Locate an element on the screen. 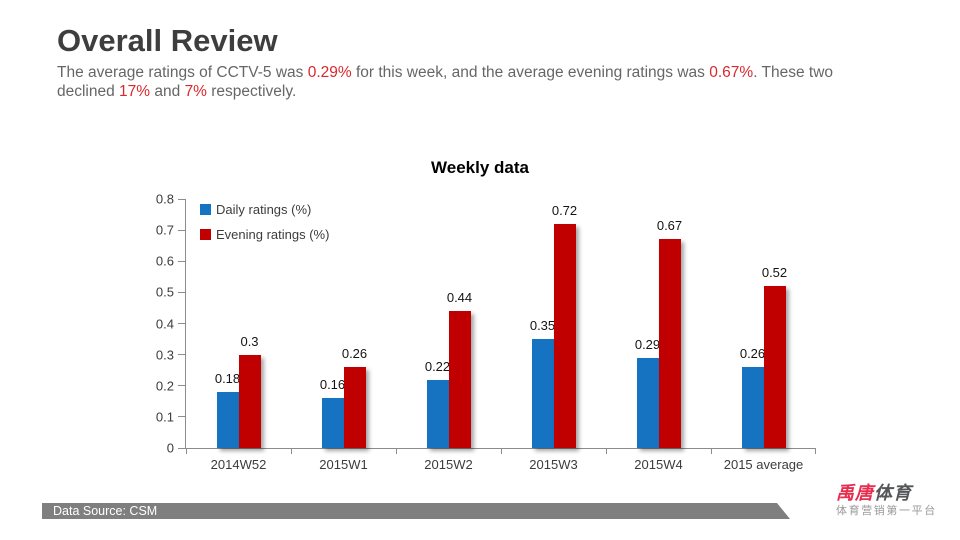 This screenshot has width=960, height=540. x-axis-label: 2015W2 is located at coordinates (448, 464).